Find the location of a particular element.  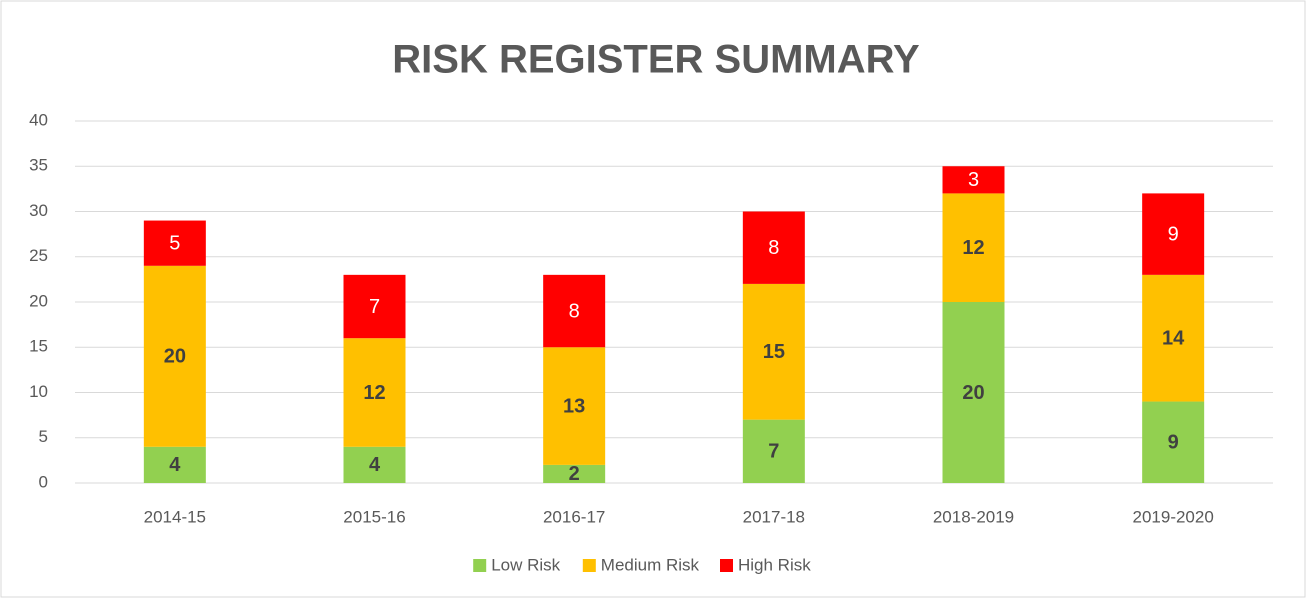

data-label: 13 is located at coordinates (574, 406).